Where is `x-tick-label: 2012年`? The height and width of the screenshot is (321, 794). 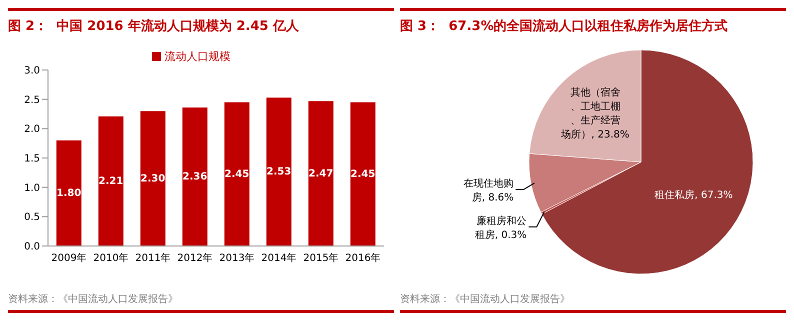 x-tick-label: 2012年 is located at coordinates (195, 258).